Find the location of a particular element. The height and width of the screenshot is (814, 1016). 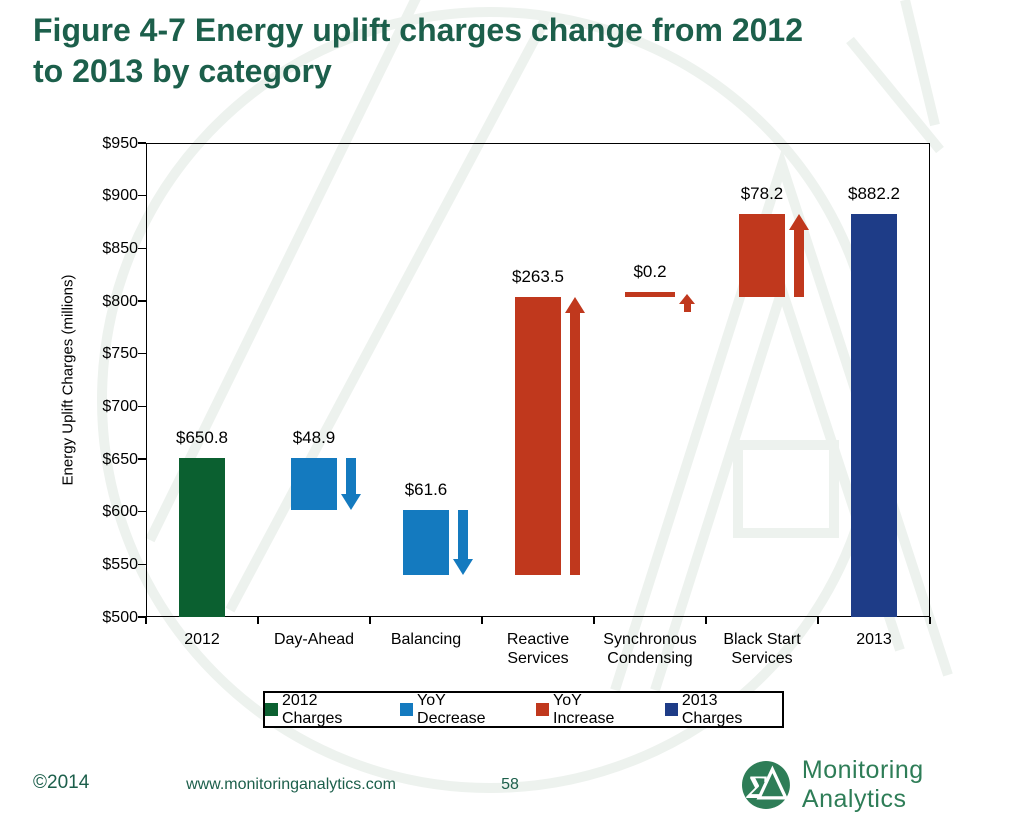

arrow-down-balancing-head is located at coordinates (463, 566).